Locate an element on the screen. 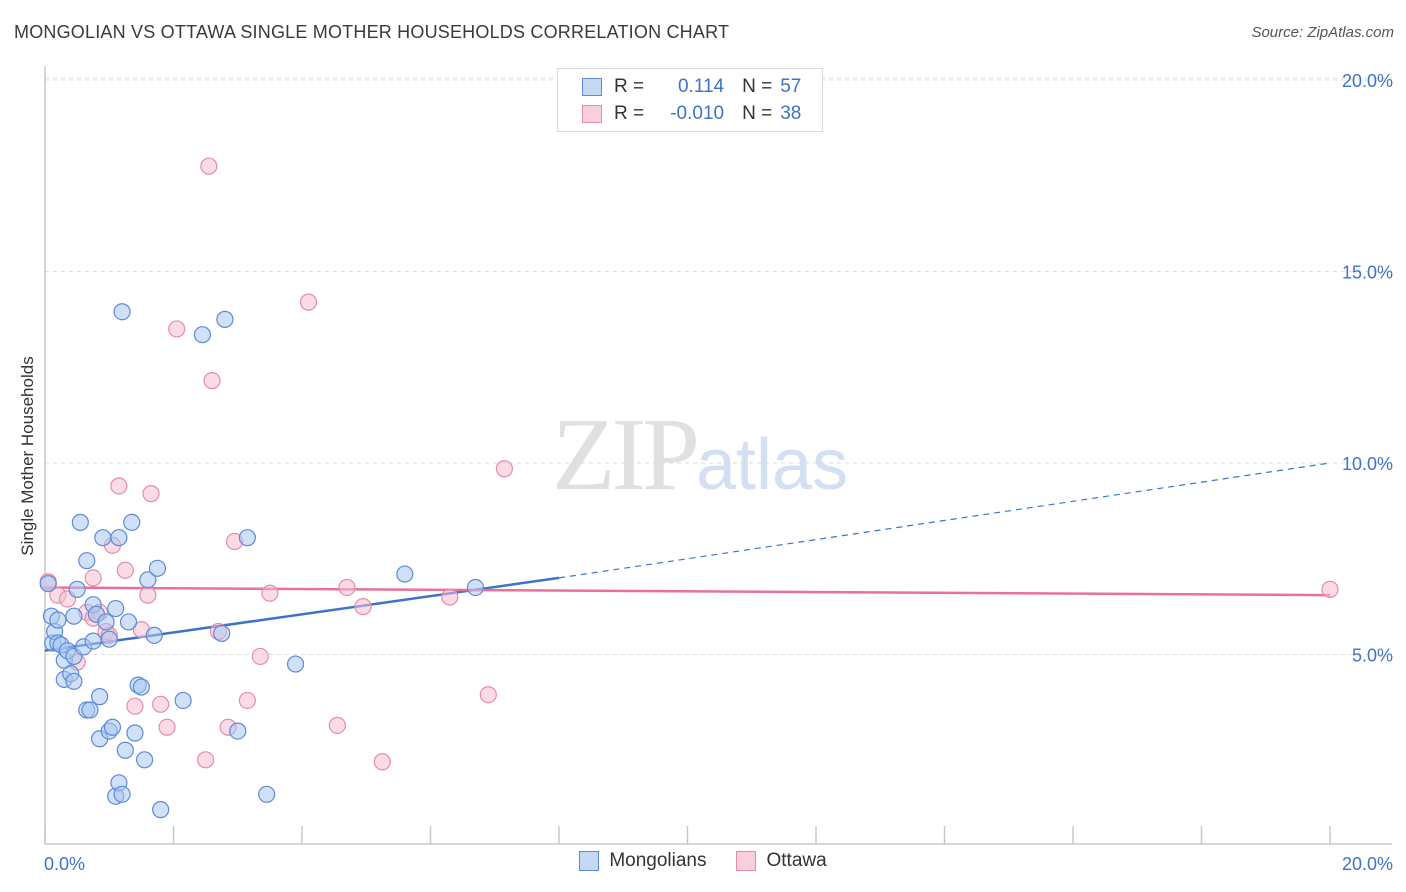  series-legend: Mongolians Ottawa is located at coordinates (703, 861).